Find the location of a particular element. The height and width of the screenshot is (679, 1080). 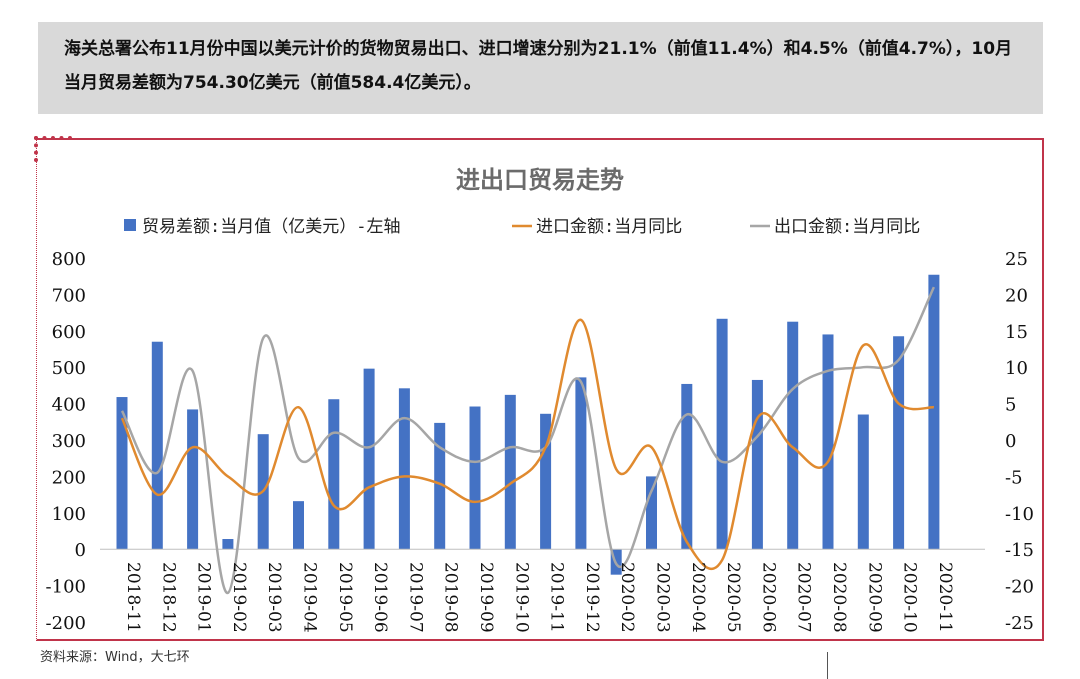

right-tick-label: 10 is located at coordinates (1016, 368).